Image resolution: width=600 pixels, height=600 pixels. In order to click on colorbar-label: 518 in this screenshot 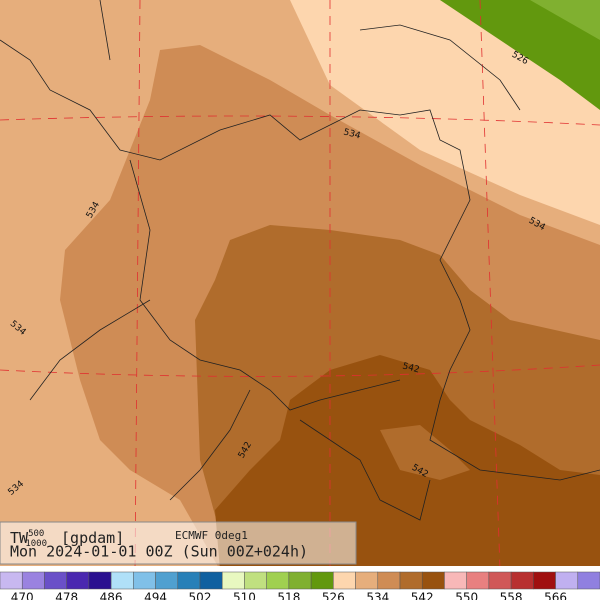, I will do `click(288, 595)`.